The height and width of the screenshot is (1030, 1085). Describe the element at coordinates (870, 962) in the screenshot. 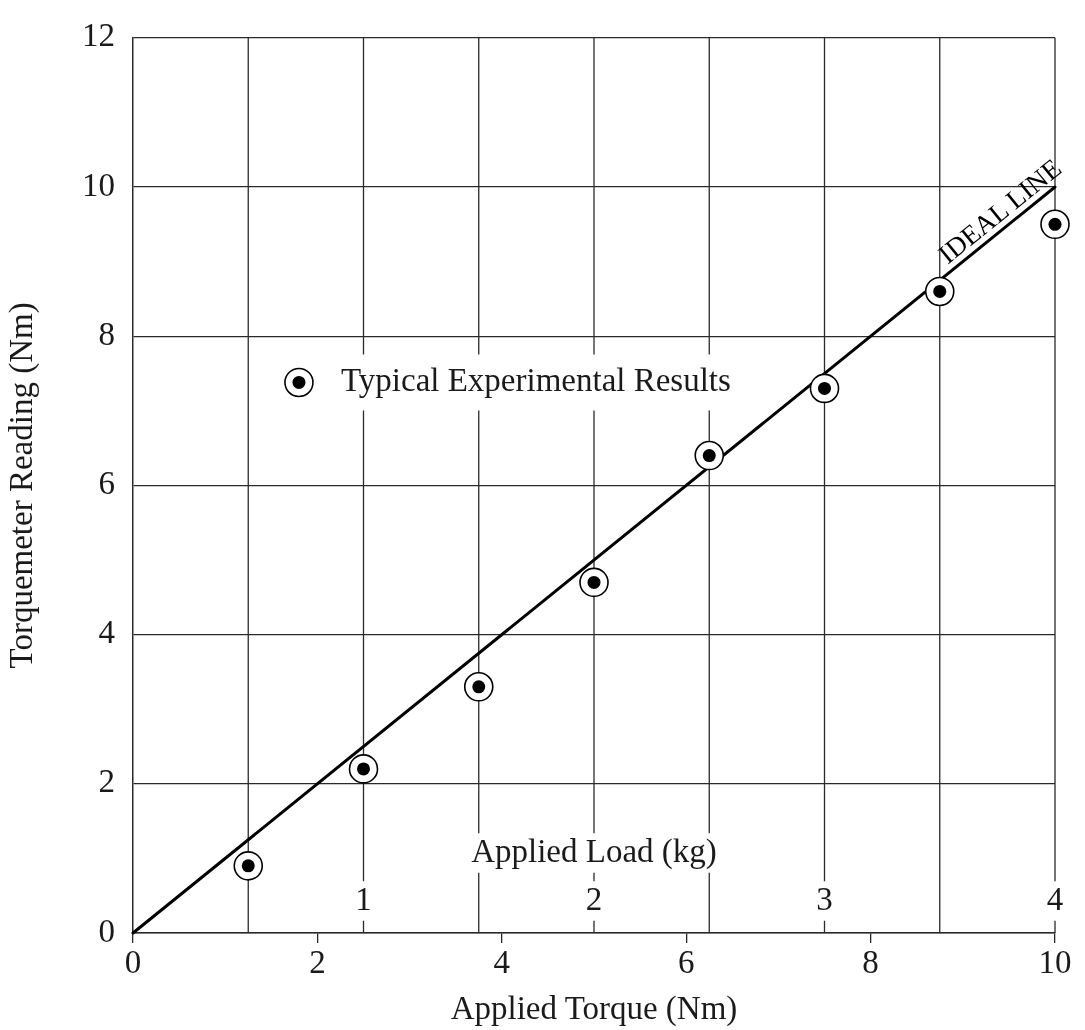

I see `x-tick-label: 8` at that location.